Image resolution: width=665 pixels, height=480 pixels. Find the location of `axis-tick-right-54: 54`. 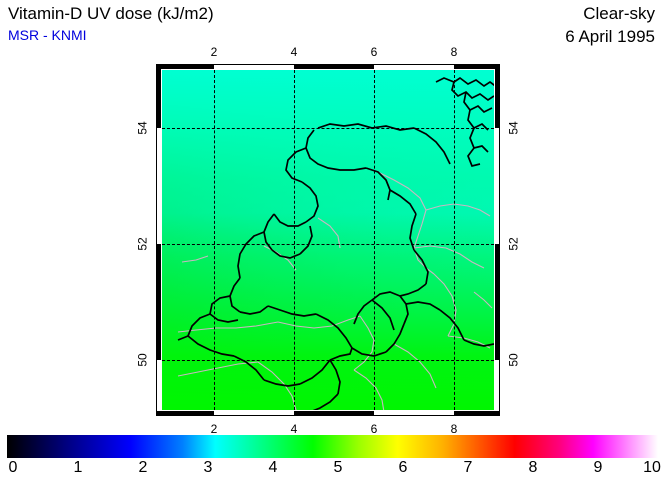

axis-tick-right-54: 54 is located at coordinates (513, 128).